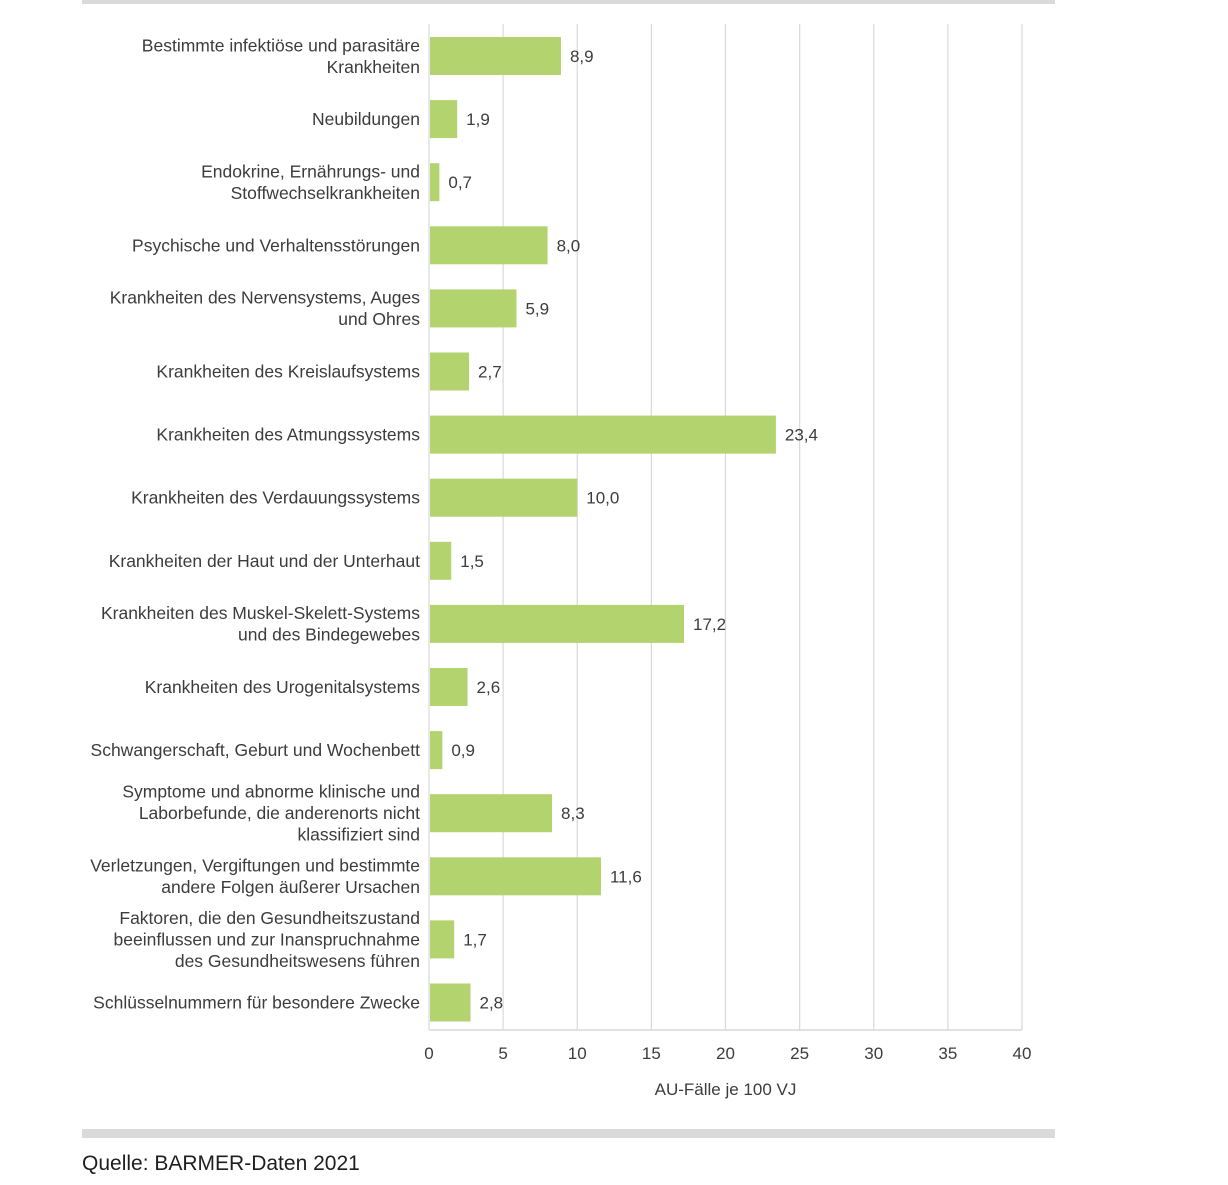  What do you see at coordinates (288, 435) in the screenshot?
I see `category-label: Krankheiten des Atmungssystems` at bounding box center [288, 435].